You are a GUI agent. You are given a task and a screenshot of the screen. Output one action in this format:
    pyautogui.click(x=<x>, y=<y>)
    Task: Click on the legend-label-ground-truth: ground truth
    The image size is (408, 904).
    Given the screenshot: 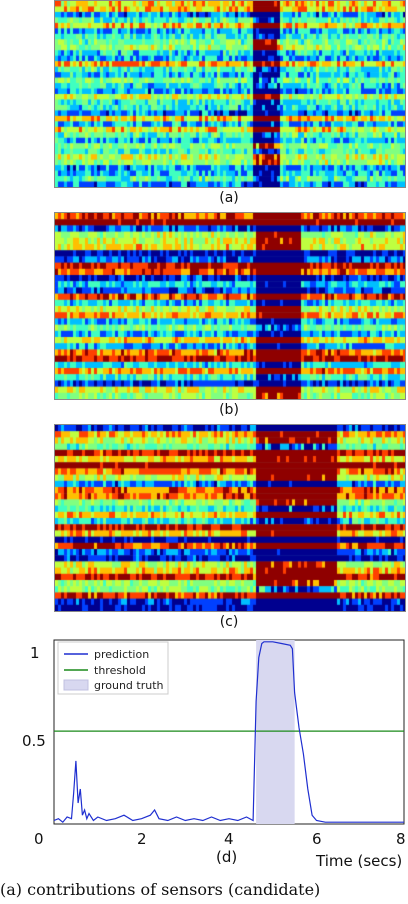 What is the action you would take?
    pyautogui.click(x=129, y=685)
    